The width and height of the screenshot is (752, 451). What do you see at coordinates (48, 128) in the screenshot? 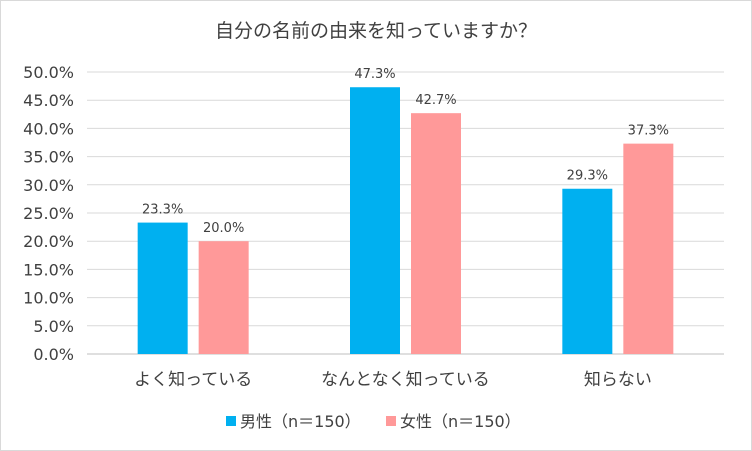
I see `y-tick-label: 40.0%` at bounding box center [48, 128].